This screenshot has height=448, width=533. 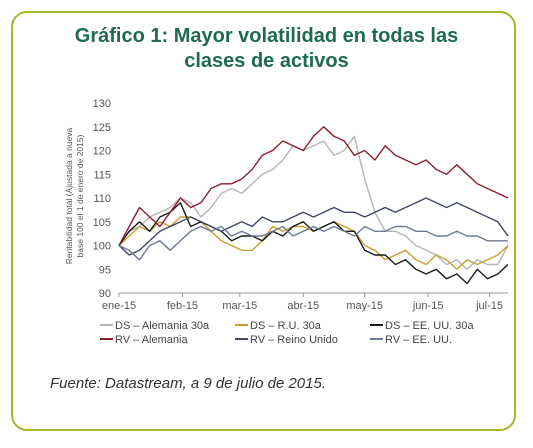 I want to click on legend-entry: DS – R.U. 30a, so click(x=286, y=326).